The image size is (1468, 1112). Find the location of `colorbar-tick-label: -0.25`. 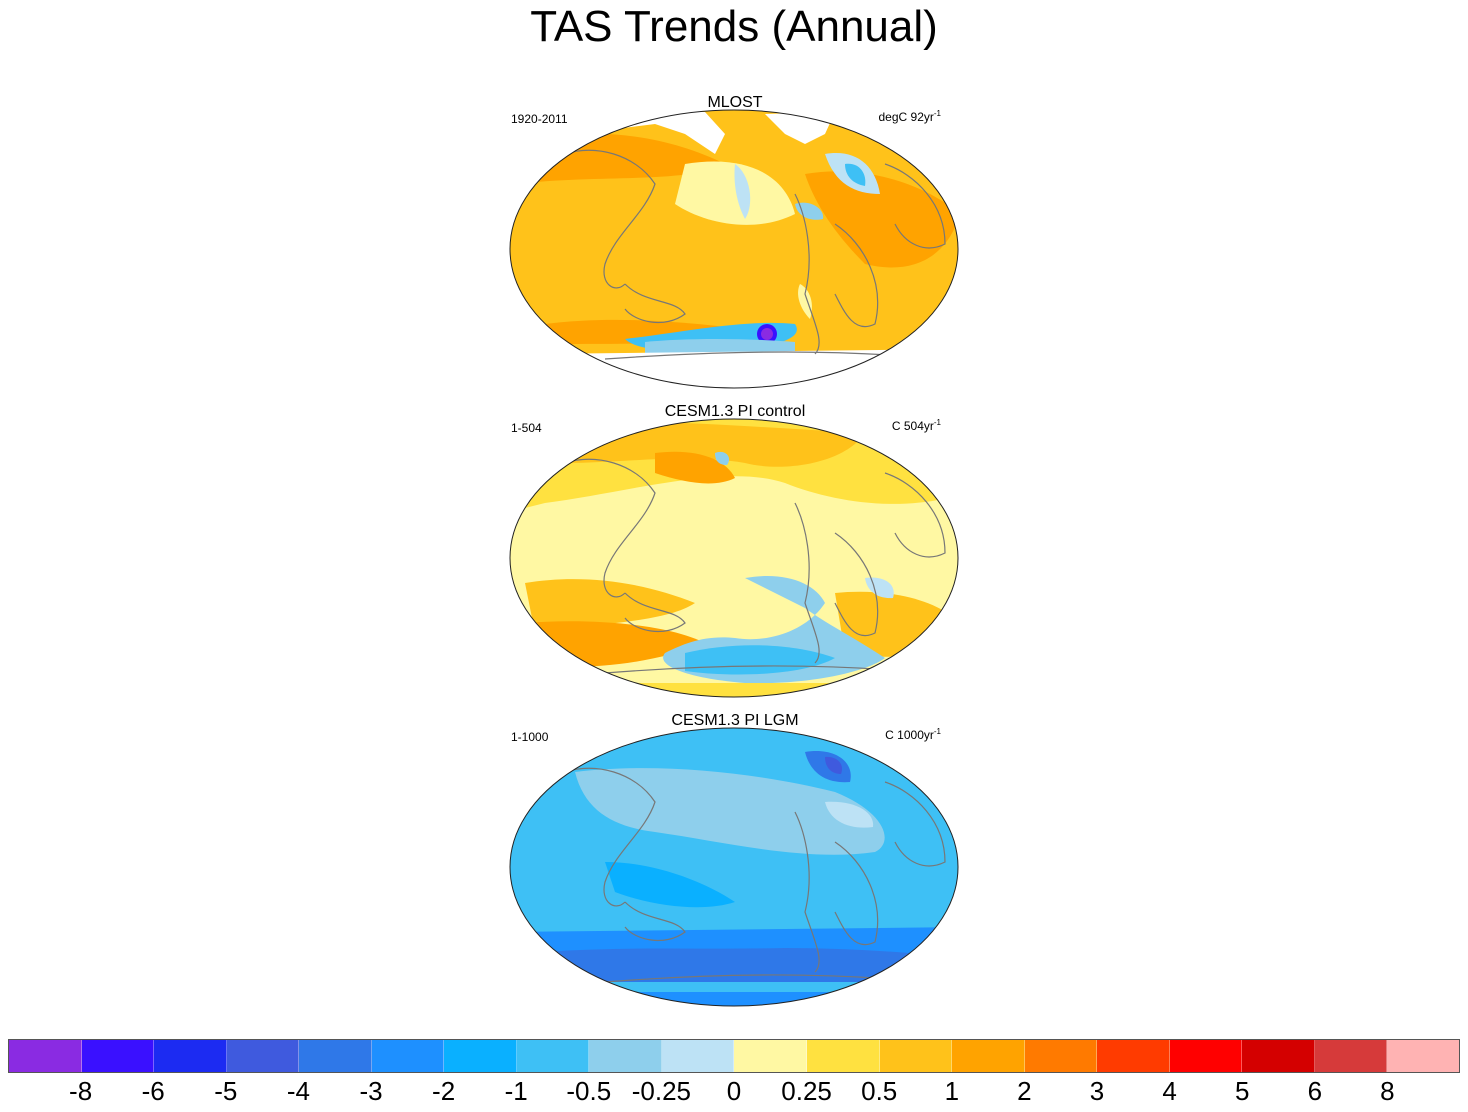

colorbar-tick-label: -0.25 is located at coordinates (661, 1091).